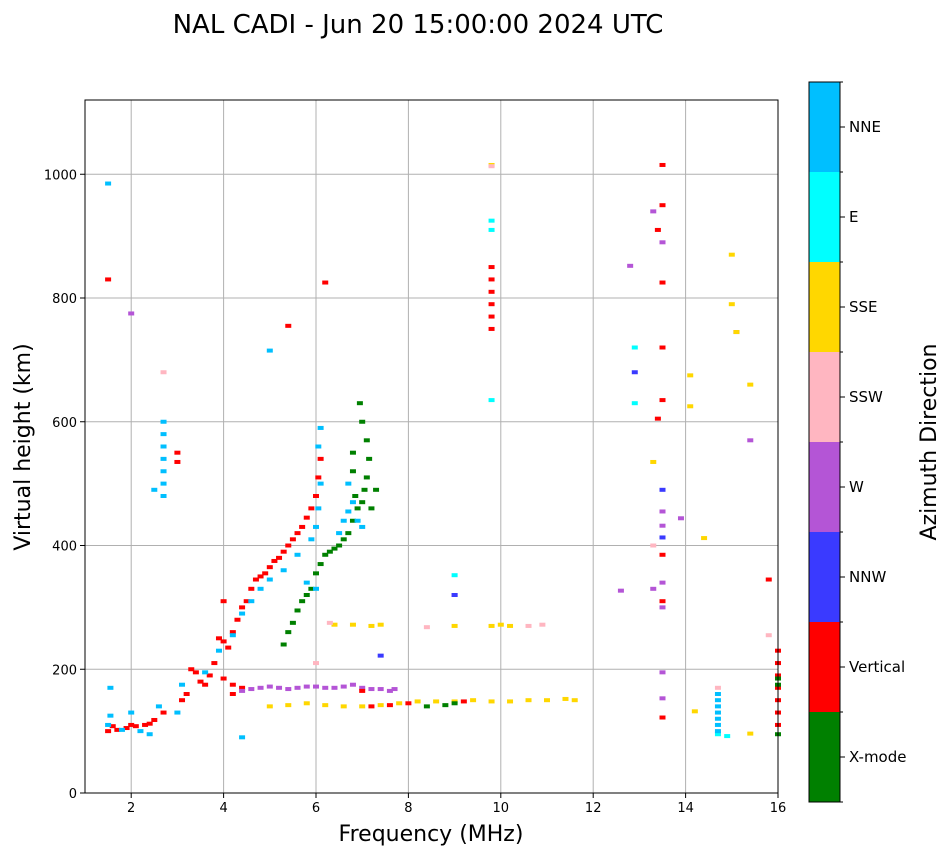  What do you see at coordinates (60, 175) in the screenshot?
I see `y-tick-label-5: 1000` at bounding box center [60, 175].